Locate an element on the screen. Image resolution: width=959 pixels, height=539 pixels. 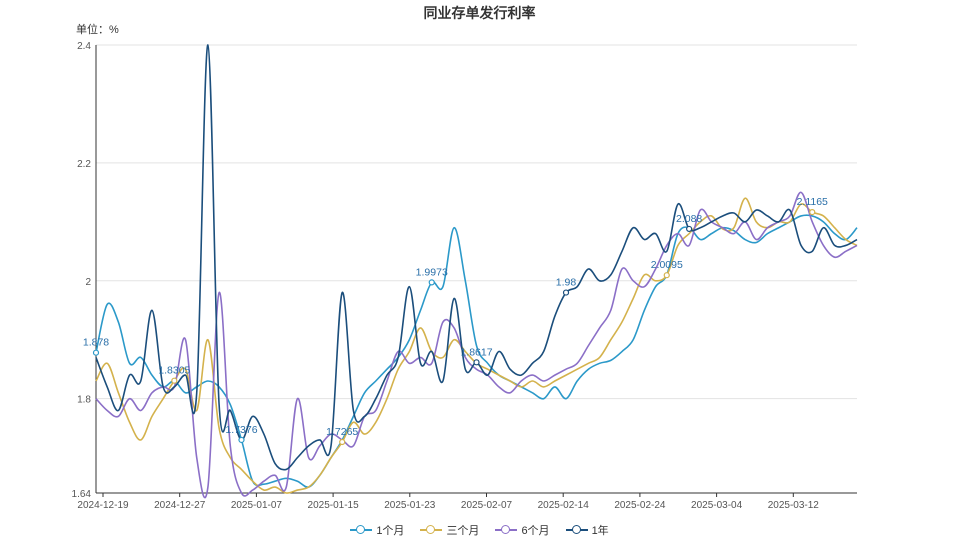
x-tick-label: 2024-12-19 is located at coordinates (103, 505).